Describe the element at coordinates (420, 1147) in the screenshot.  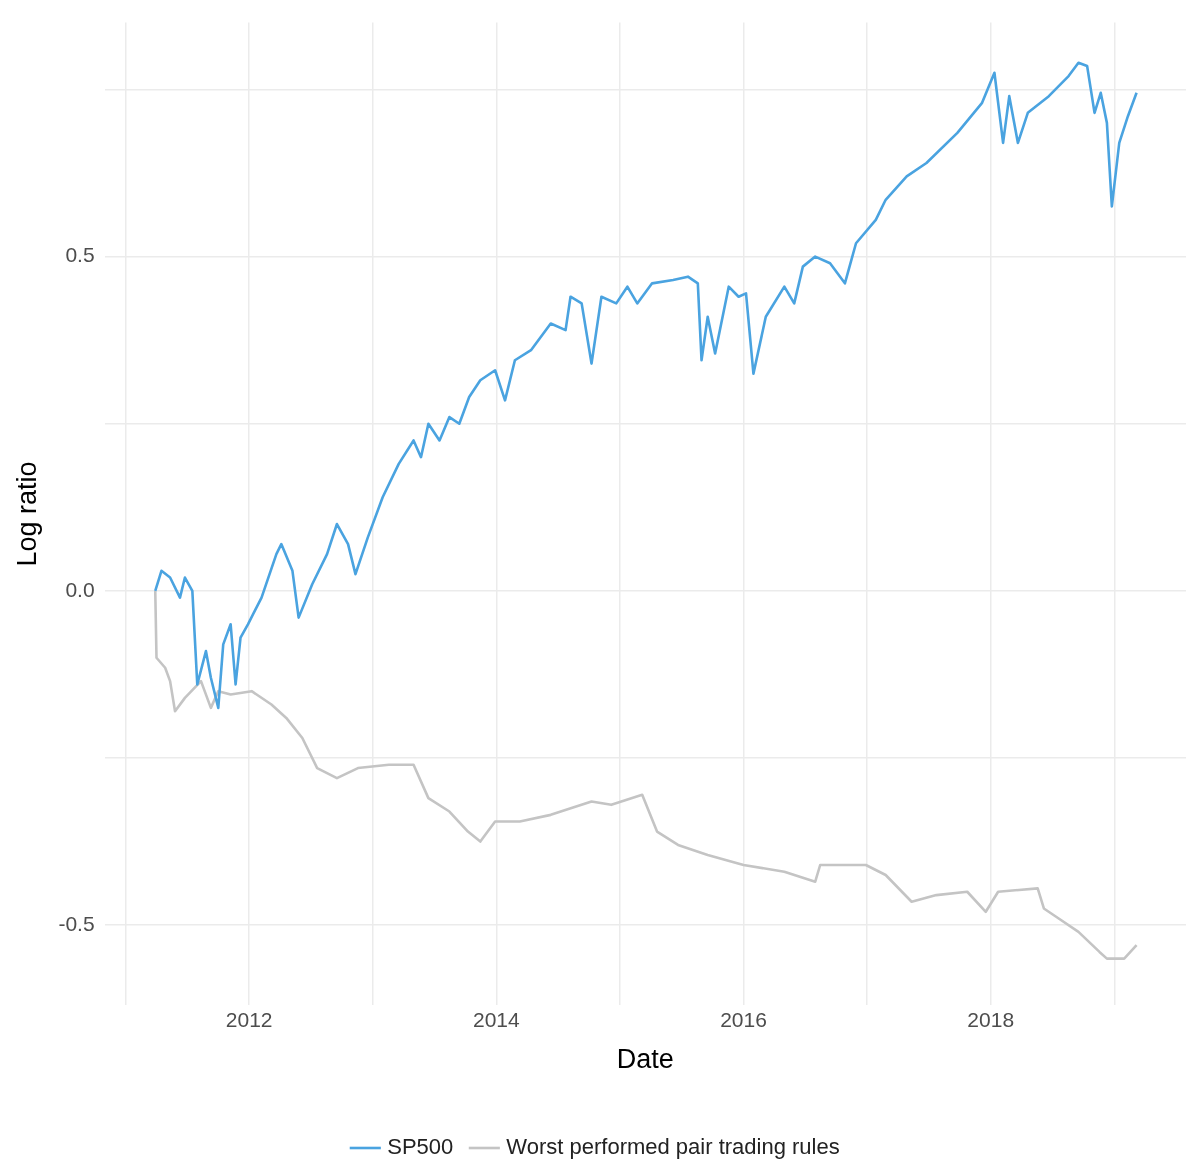
I see `legend-label: SP500` at that location.